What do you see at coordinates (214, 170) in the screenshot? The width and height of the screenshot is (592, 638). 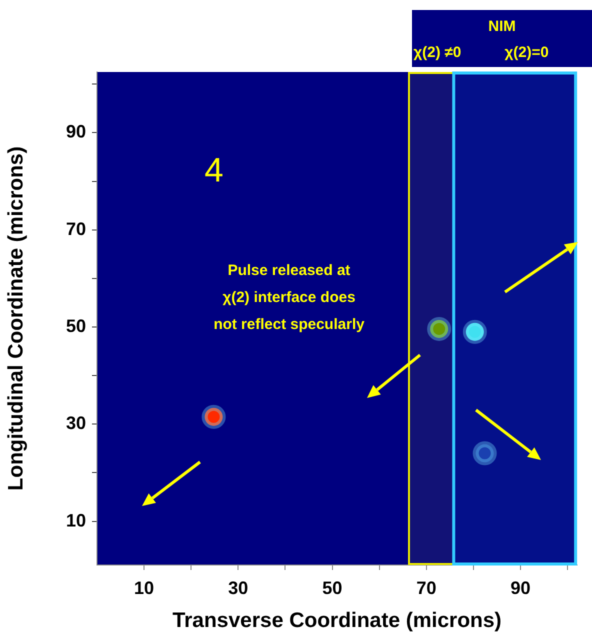 I see `annotation: 4` at bounding box center [214, 170].